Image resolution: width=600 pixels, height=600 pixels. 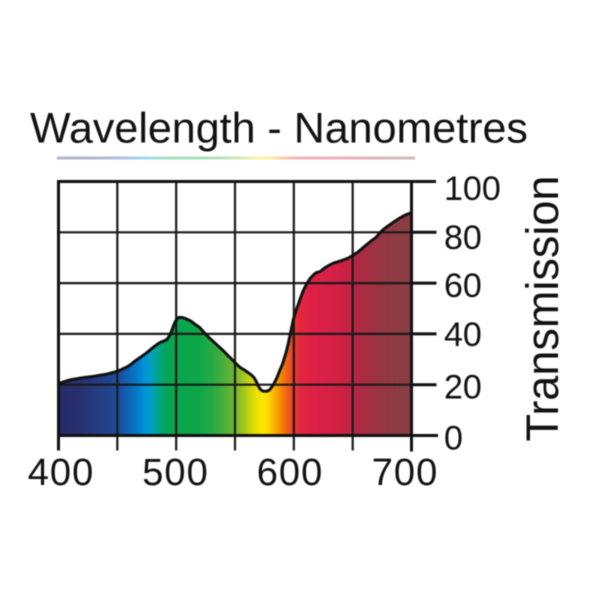 What do you see at coordinates (279, 129) in the screenshot?
I see `svg-text: Wavelength - Nanometres` at bounding box center [279, 129].